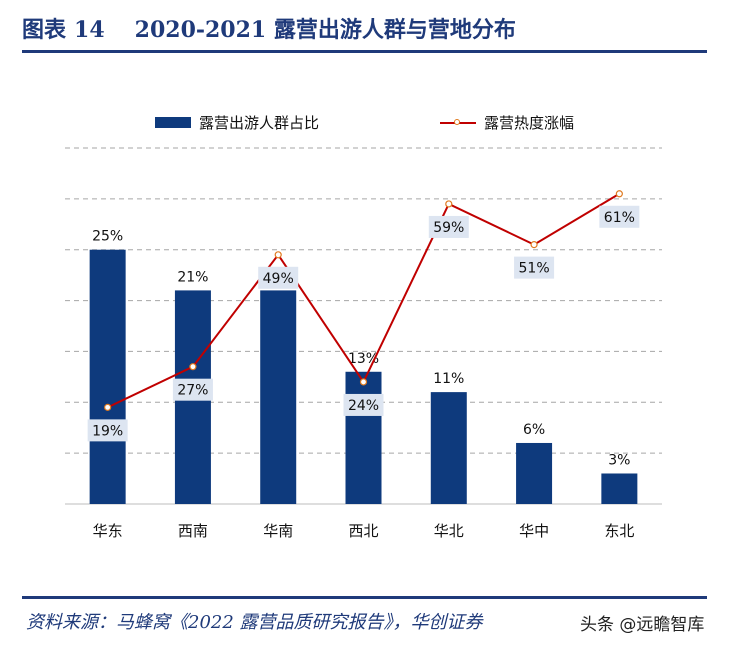  I want to click on line-data-label: 24%, so click(363, 406).